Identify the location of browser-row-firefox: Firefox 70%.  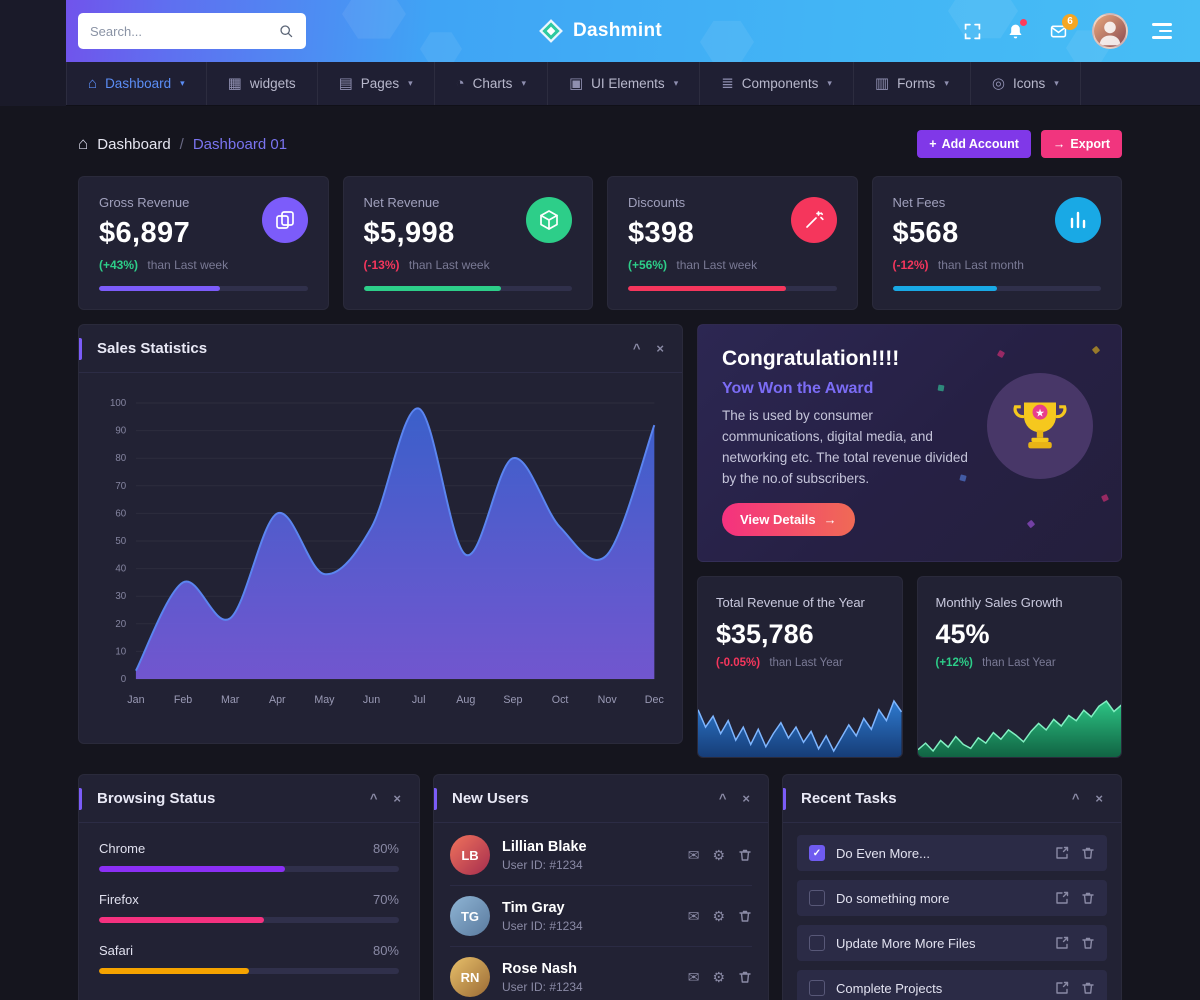
(249, 907).